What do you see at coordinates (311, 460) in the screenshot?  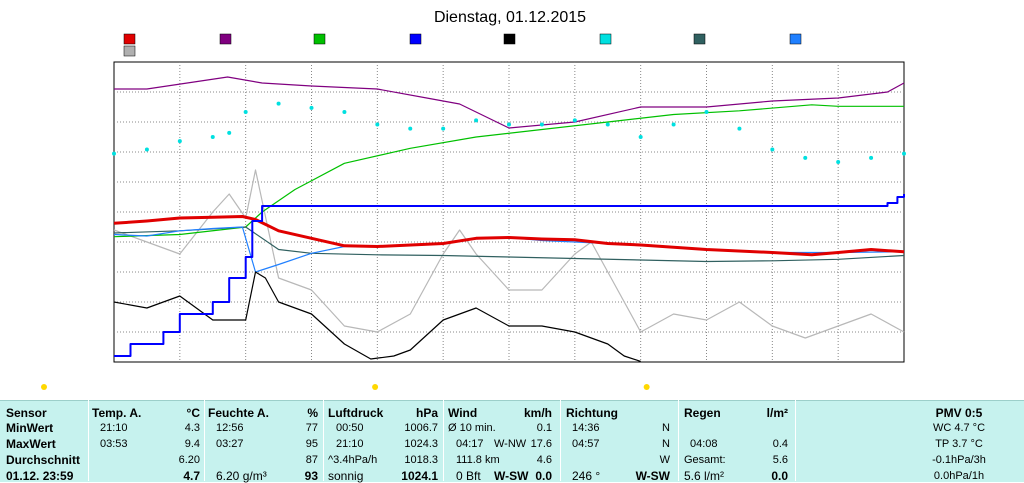 I see `hum-avg-value: 87` at bounding box center [311, 460].